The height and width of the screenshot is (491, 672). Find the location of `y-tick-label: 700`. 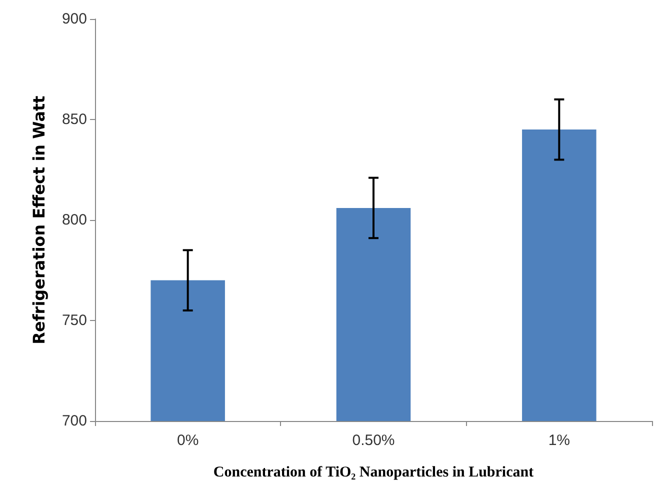

y-tick-label: 700 is located at coordinates (74, 421).